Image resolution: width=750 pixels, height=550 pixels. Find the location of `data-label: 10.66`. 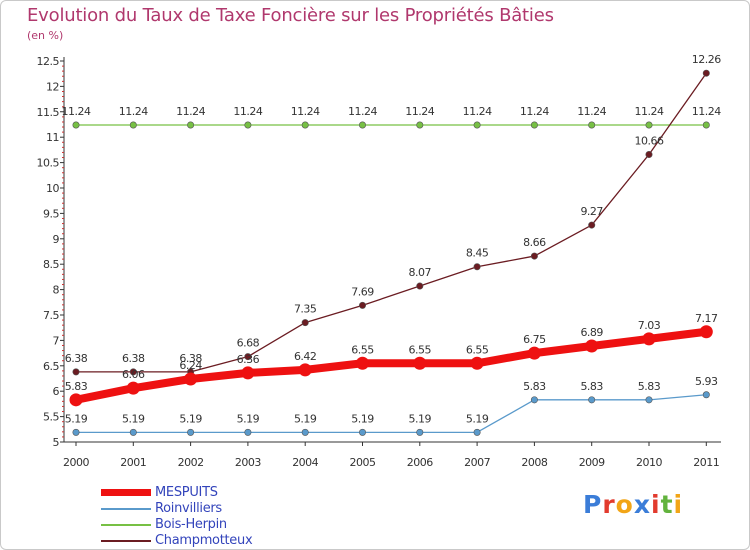

data-label: 10.66 is located at coordinates (649, 140).